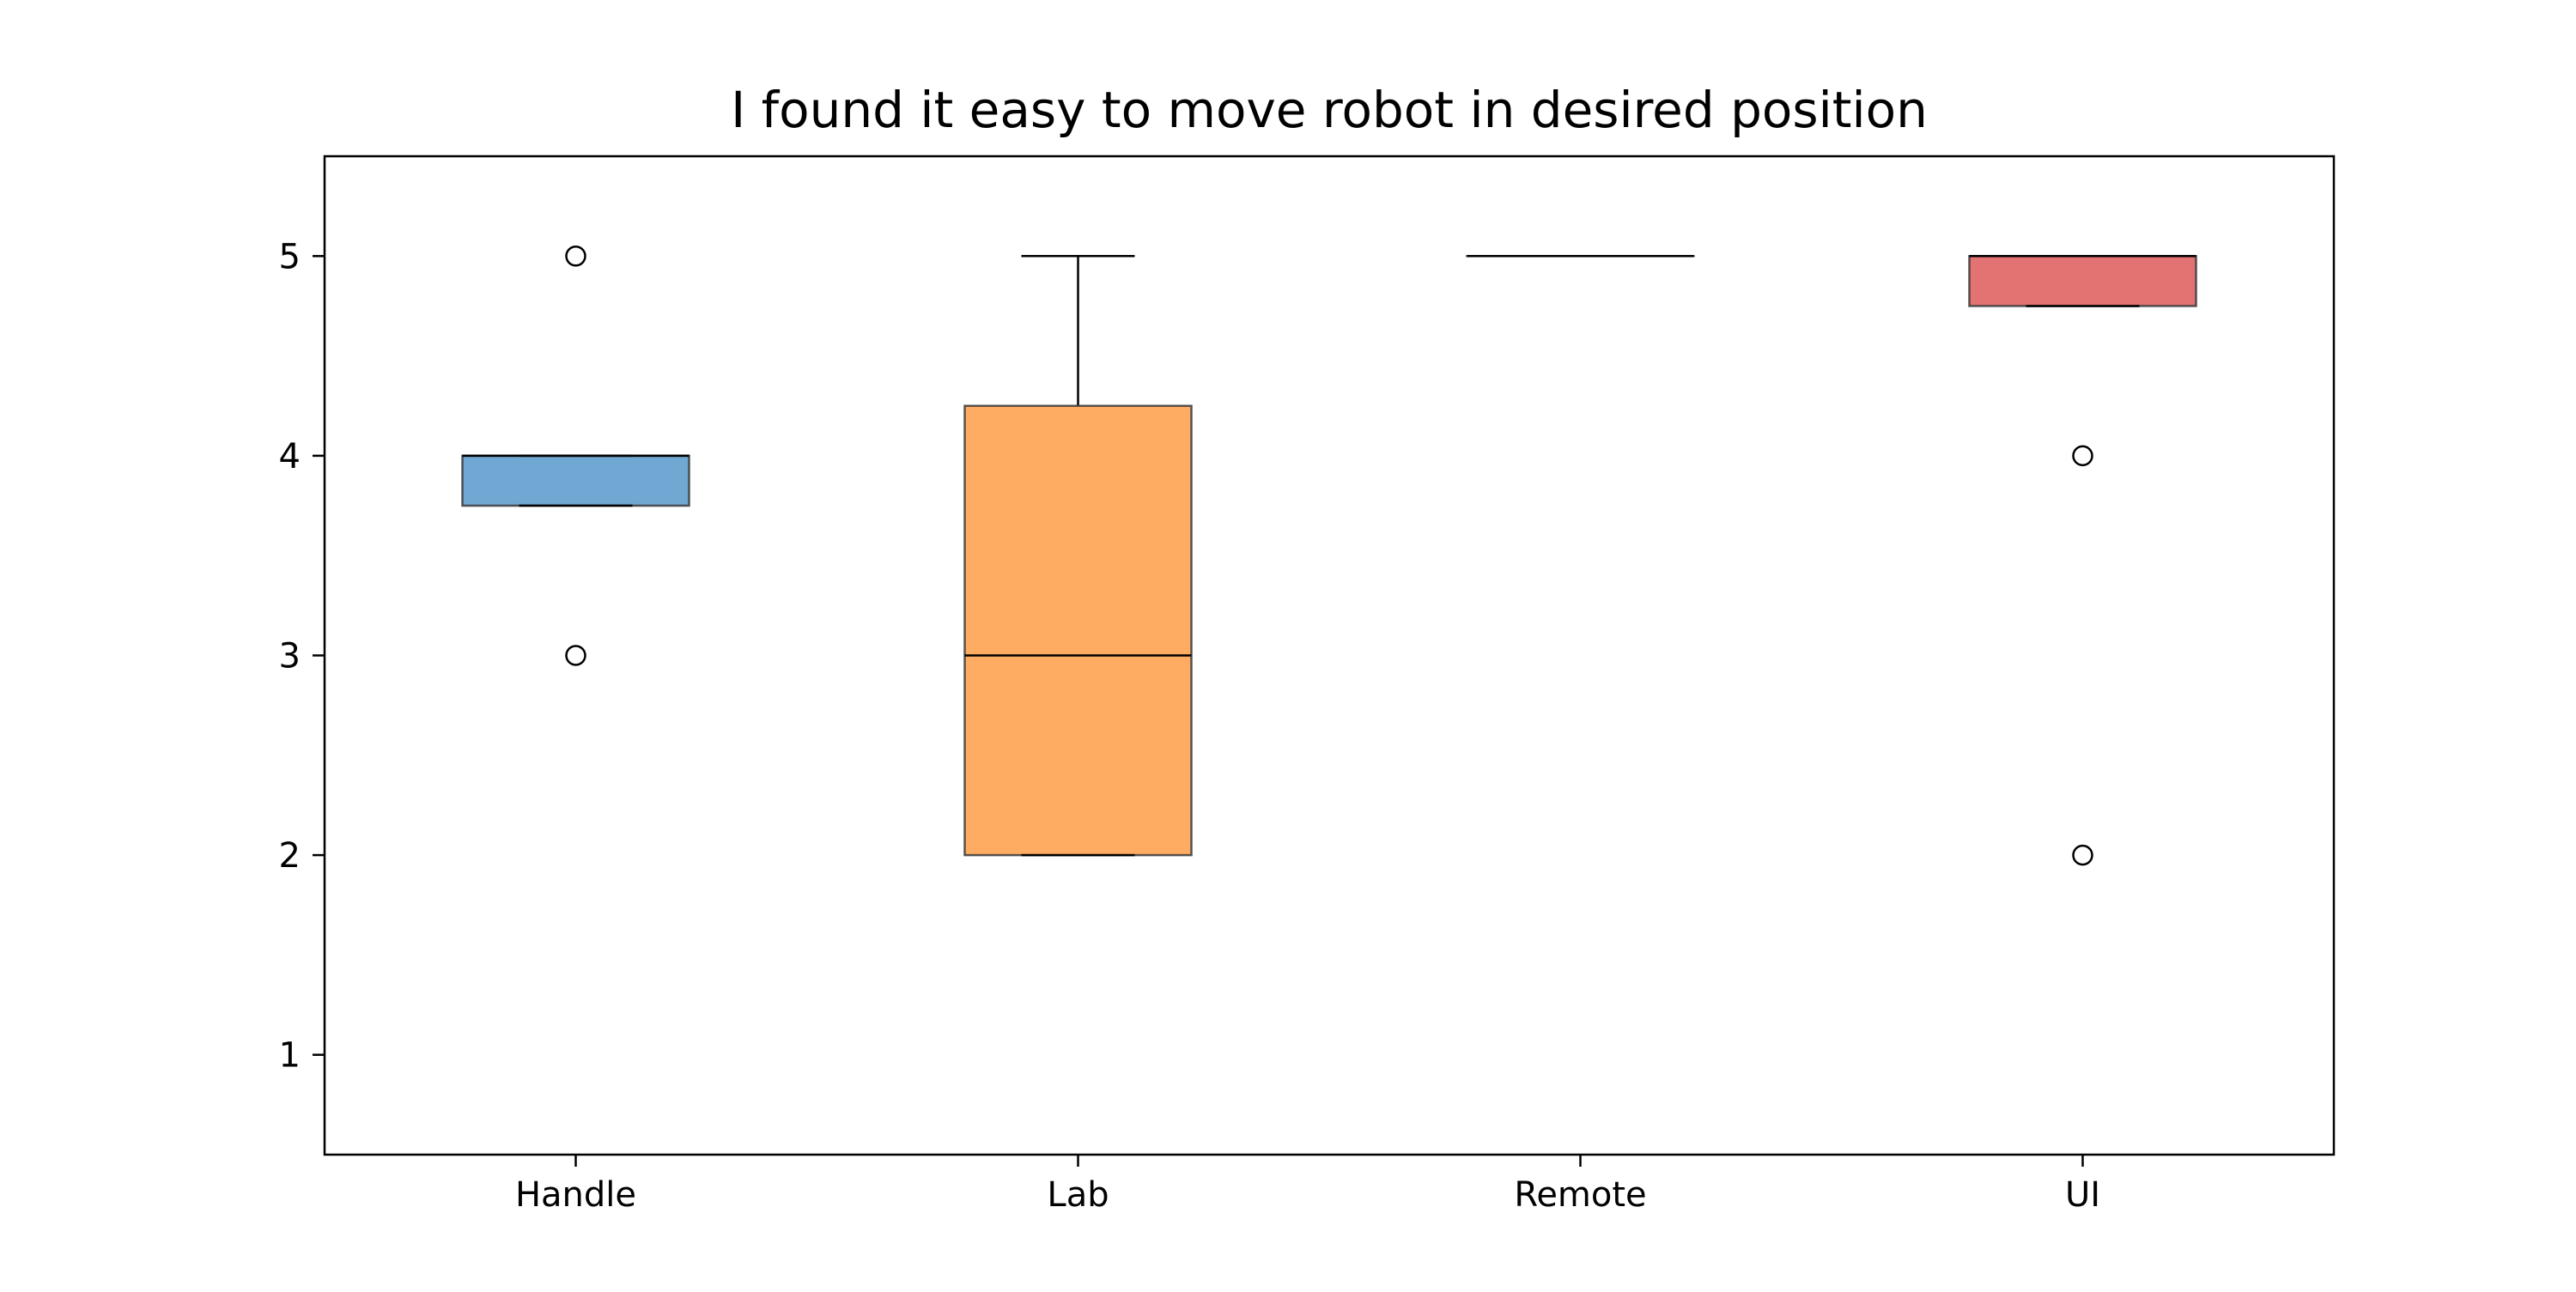 This screenshot has height=1292, width=2576. Describe the element at coordinates (290, 456) in the screenshot. I see `y-tick-label: 4` at that location.